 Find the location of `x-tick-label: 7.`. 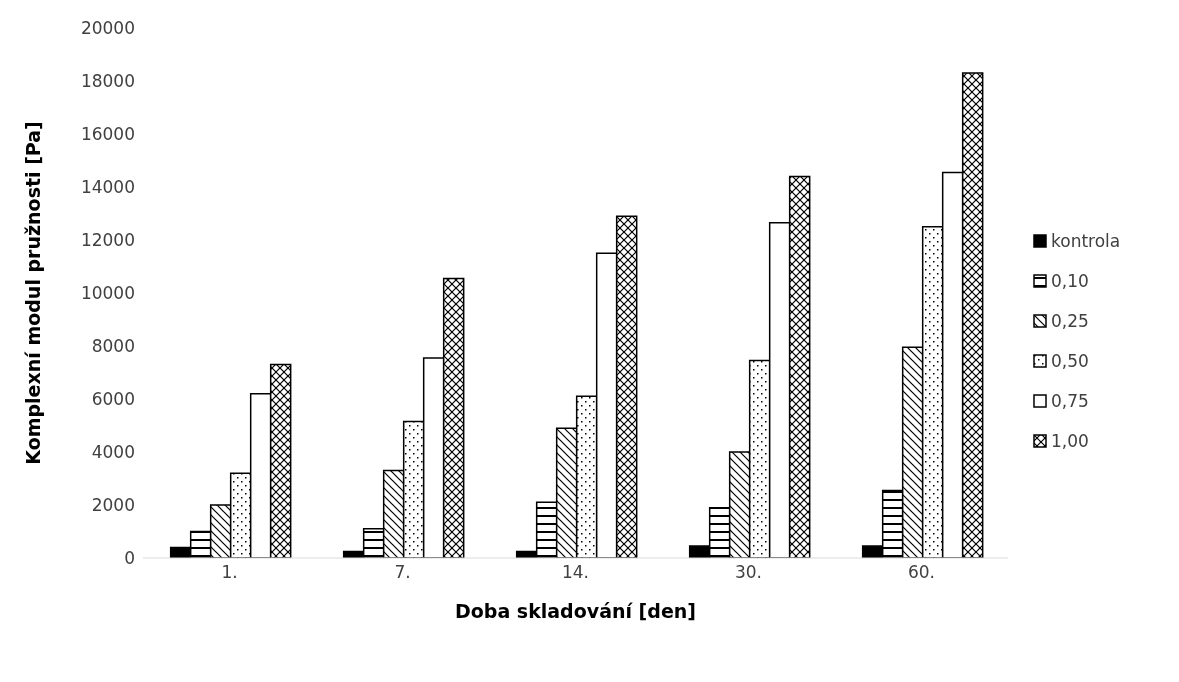

x-tick-label: 7. is located at coordinates (402, 572).